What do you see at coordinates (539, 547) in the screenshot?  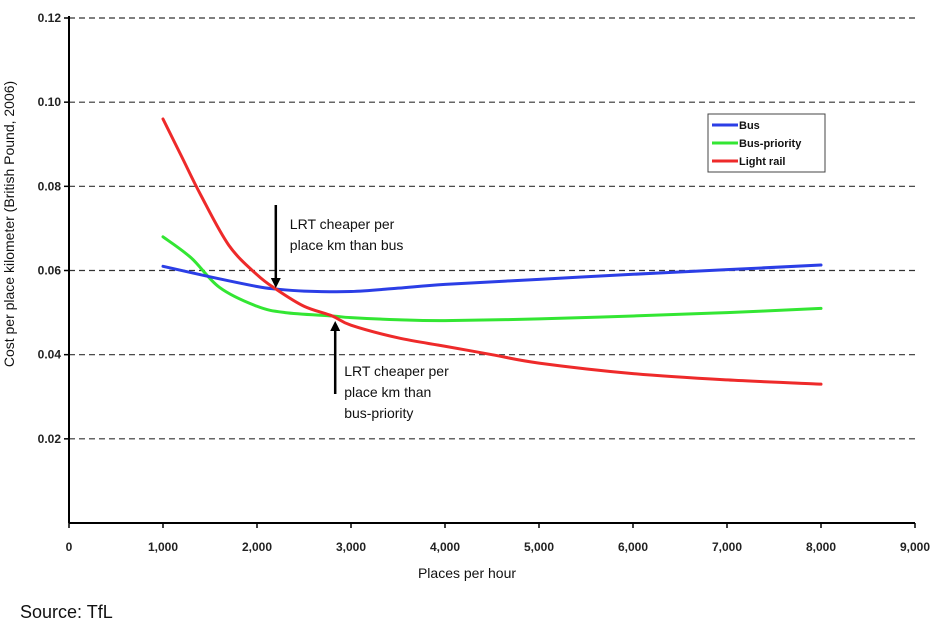 I see `x-tick-label: 5,000` at bounding box center [539, 547].